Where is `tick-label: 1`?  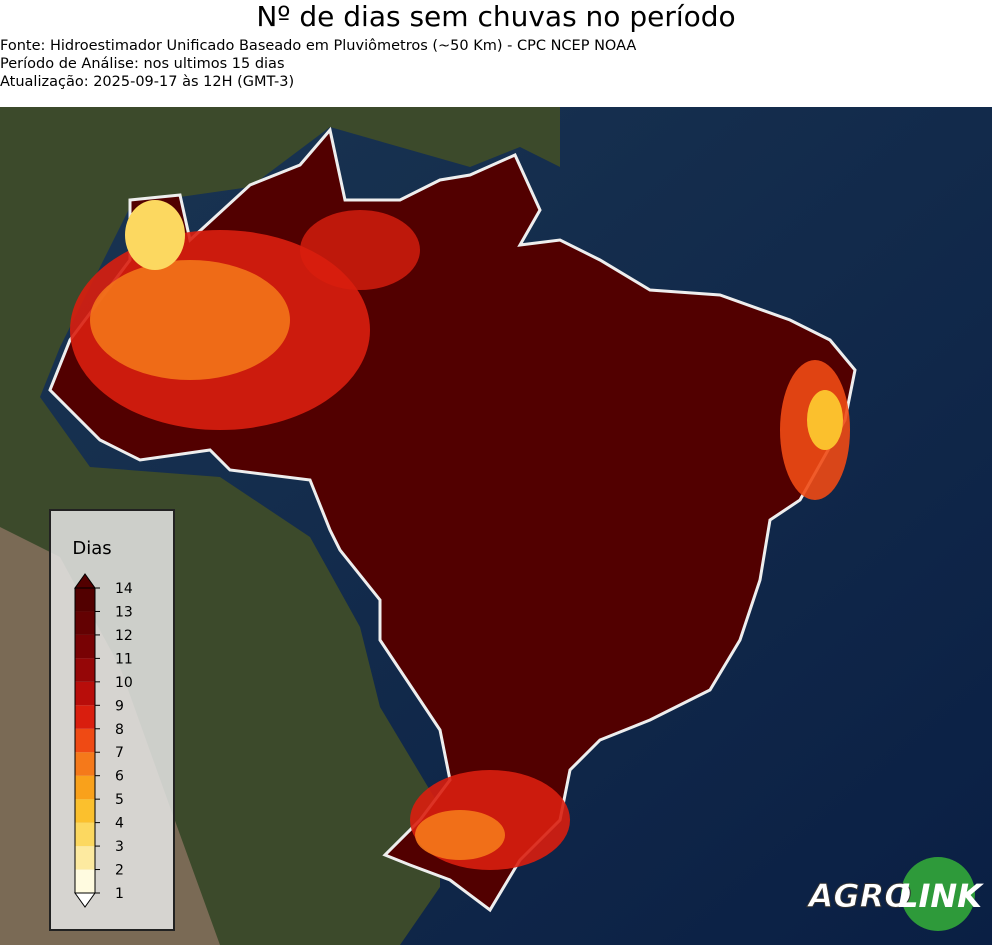 tick-label: 1 is located at coordinates (119, 894).